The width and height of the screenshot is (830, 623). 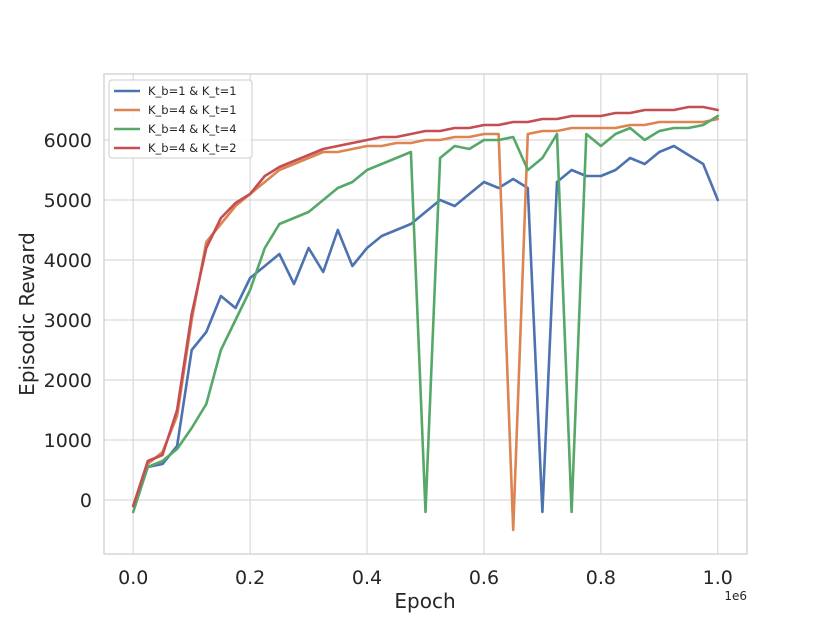 What do you see at coordinates (68, 441) in the screenshot?
I see `y-tick-label: 1000` at bounding box center [68, 441].